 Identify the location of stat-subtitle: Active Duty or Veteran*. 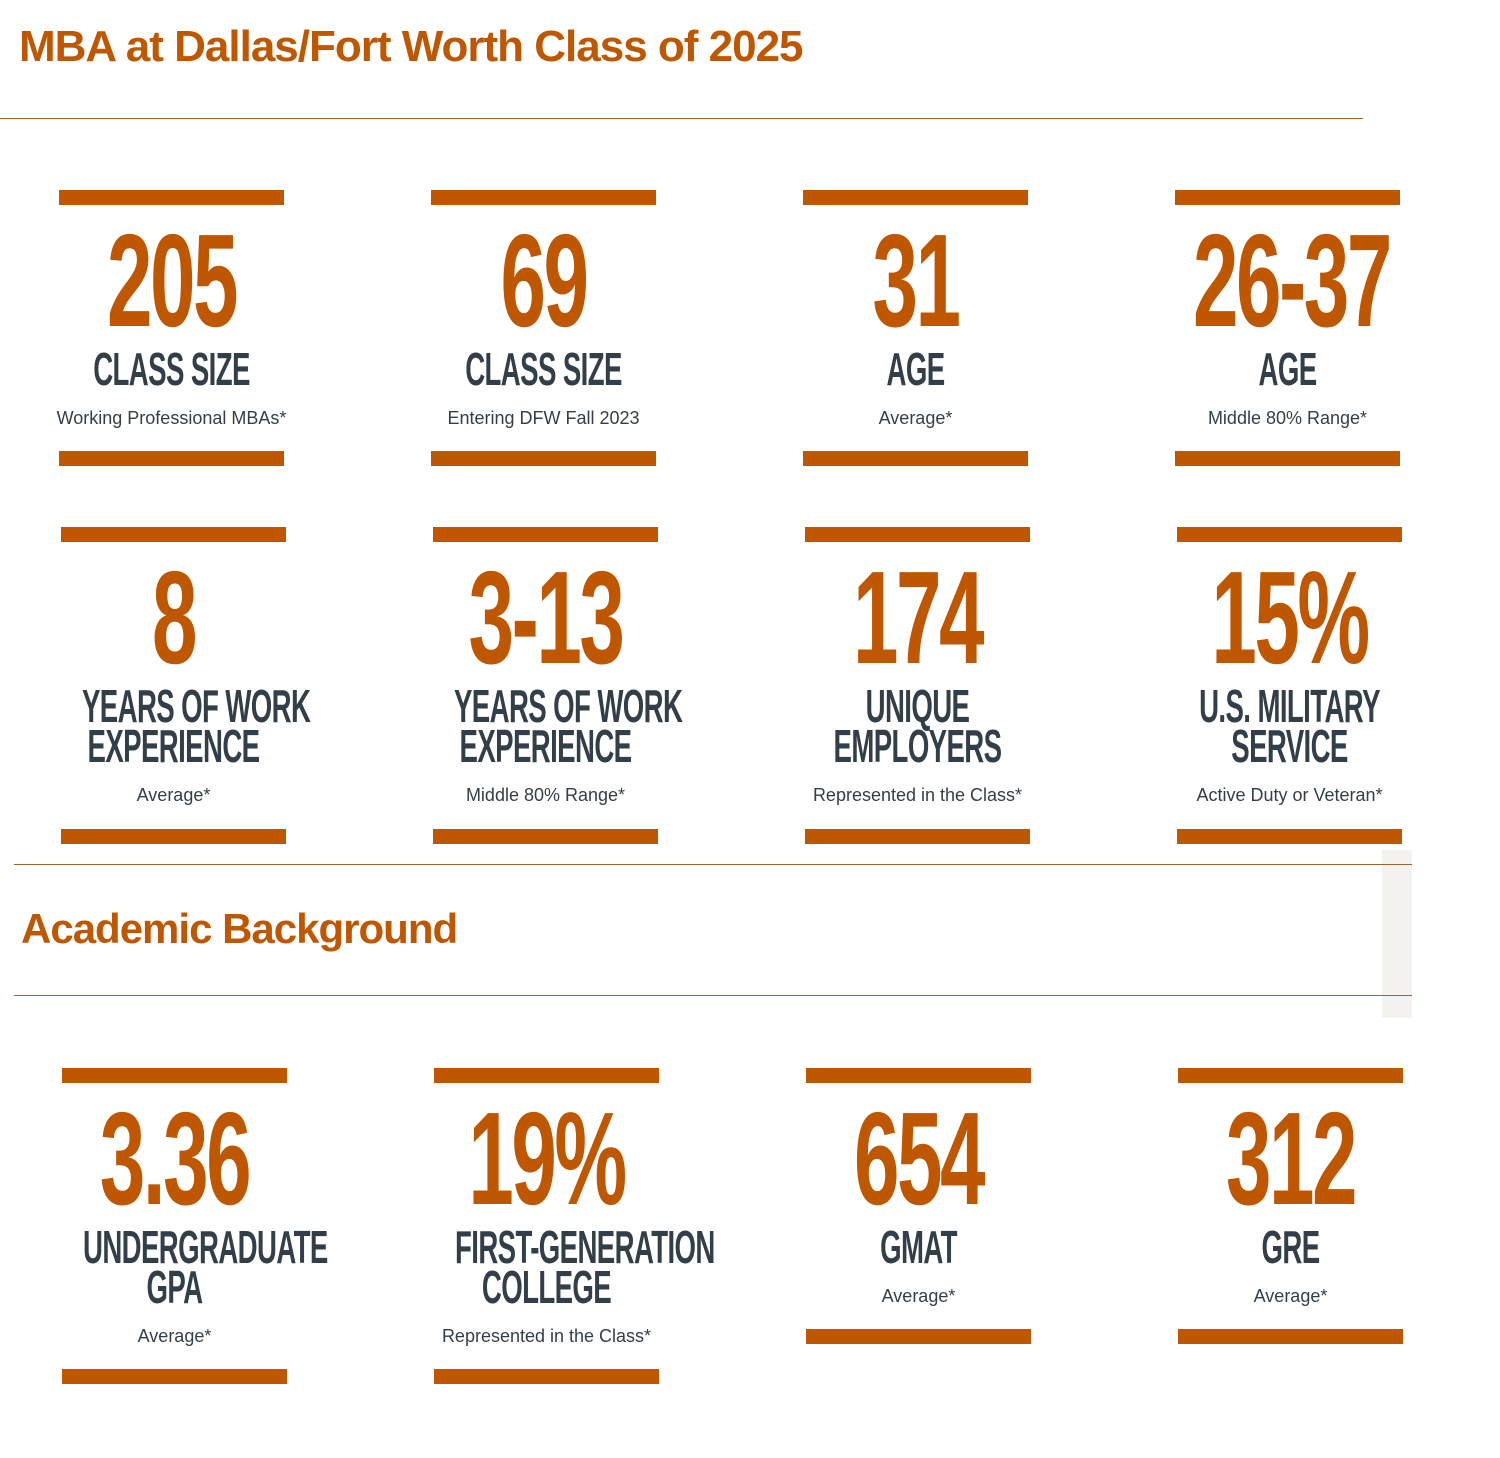
(1289, 795).